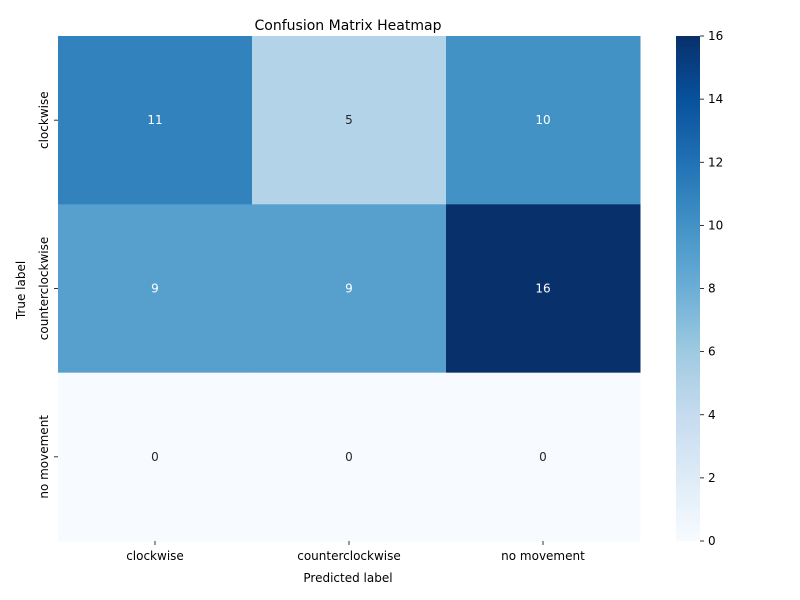  What do you see at coordinates (712, 541) in the screenshot?
I see `colorbar-tick-label: 0` at bounding box center [712, 541].